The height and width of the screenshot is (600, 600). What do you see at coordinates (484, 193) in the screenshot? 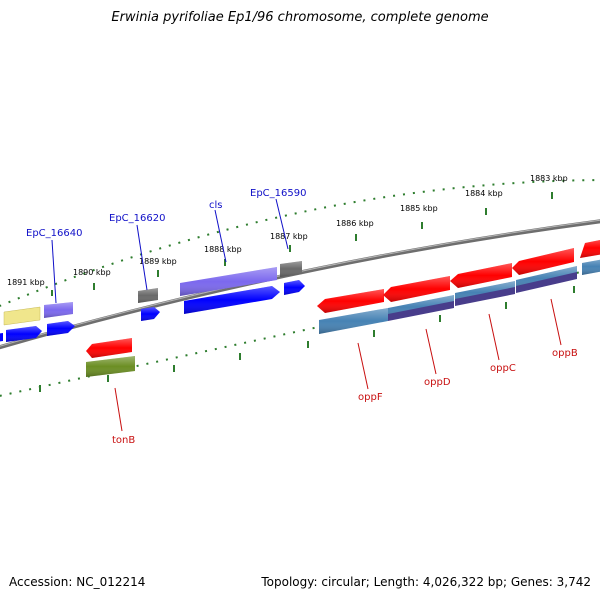
I see `scale-label-1884: 1884 kbp` at bounding box center [484, 193].